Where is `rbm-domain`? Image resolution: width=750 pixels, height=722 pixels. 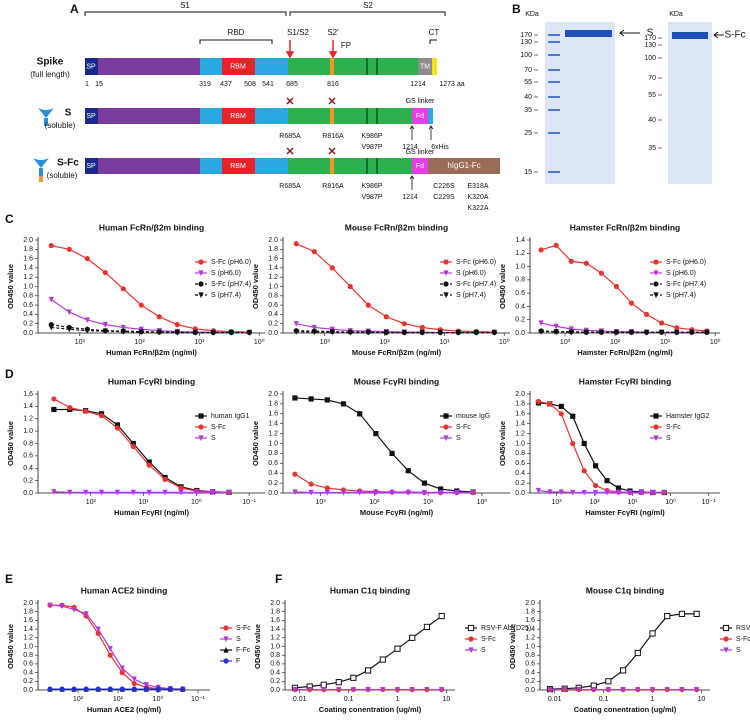
rbm-domain is located at coordinates (238, 166).